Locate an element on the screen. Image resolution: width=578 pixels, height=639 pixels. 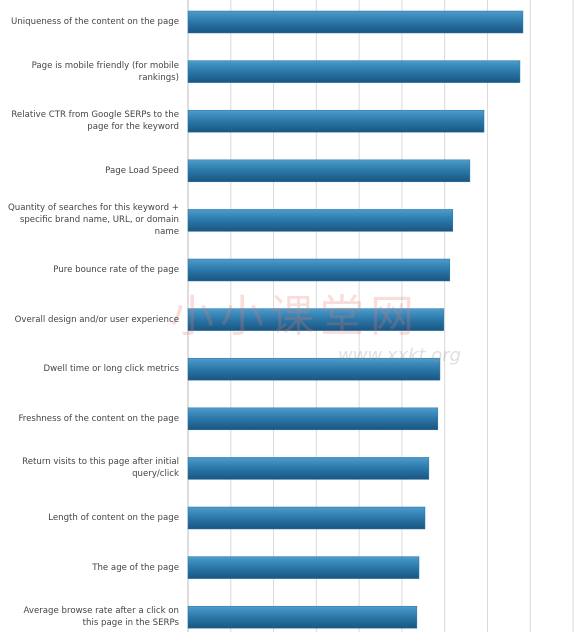
watermark: 小小课堂网 is located at coordinates (295, 316).